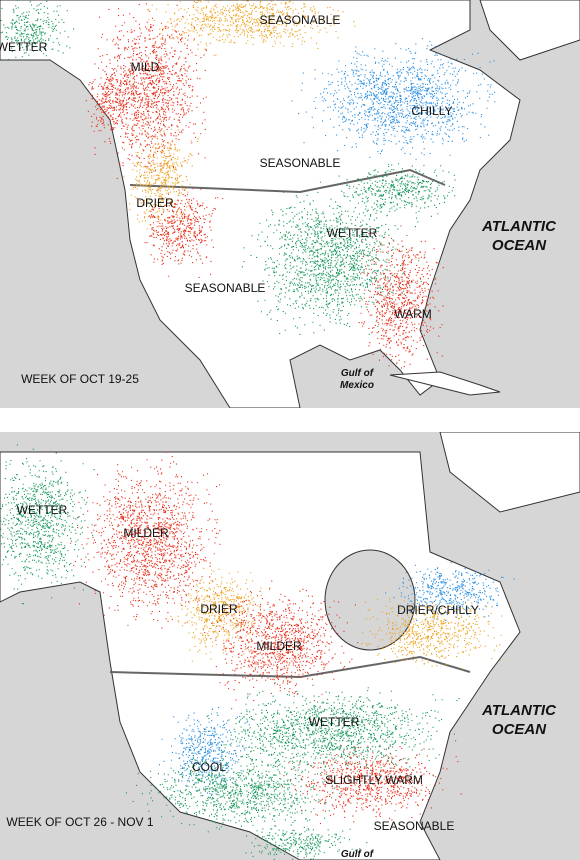 Image resolution: width=580 pixels, height=860 pixels. Describe the element at coordinates (209, 767) in the screenshot. I see `region-label: COOL` at that location.